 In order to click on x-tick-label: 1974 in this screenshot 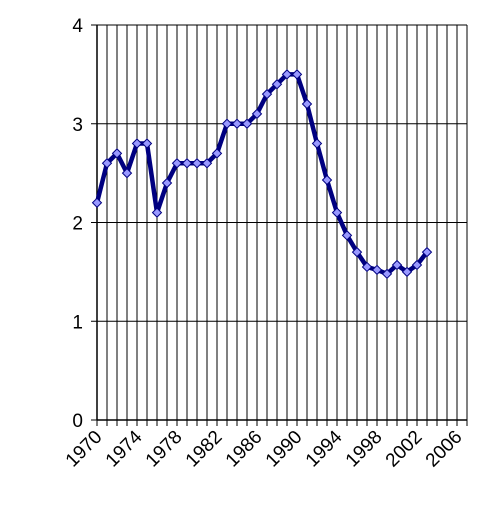, I will do `click(124, 448)`.